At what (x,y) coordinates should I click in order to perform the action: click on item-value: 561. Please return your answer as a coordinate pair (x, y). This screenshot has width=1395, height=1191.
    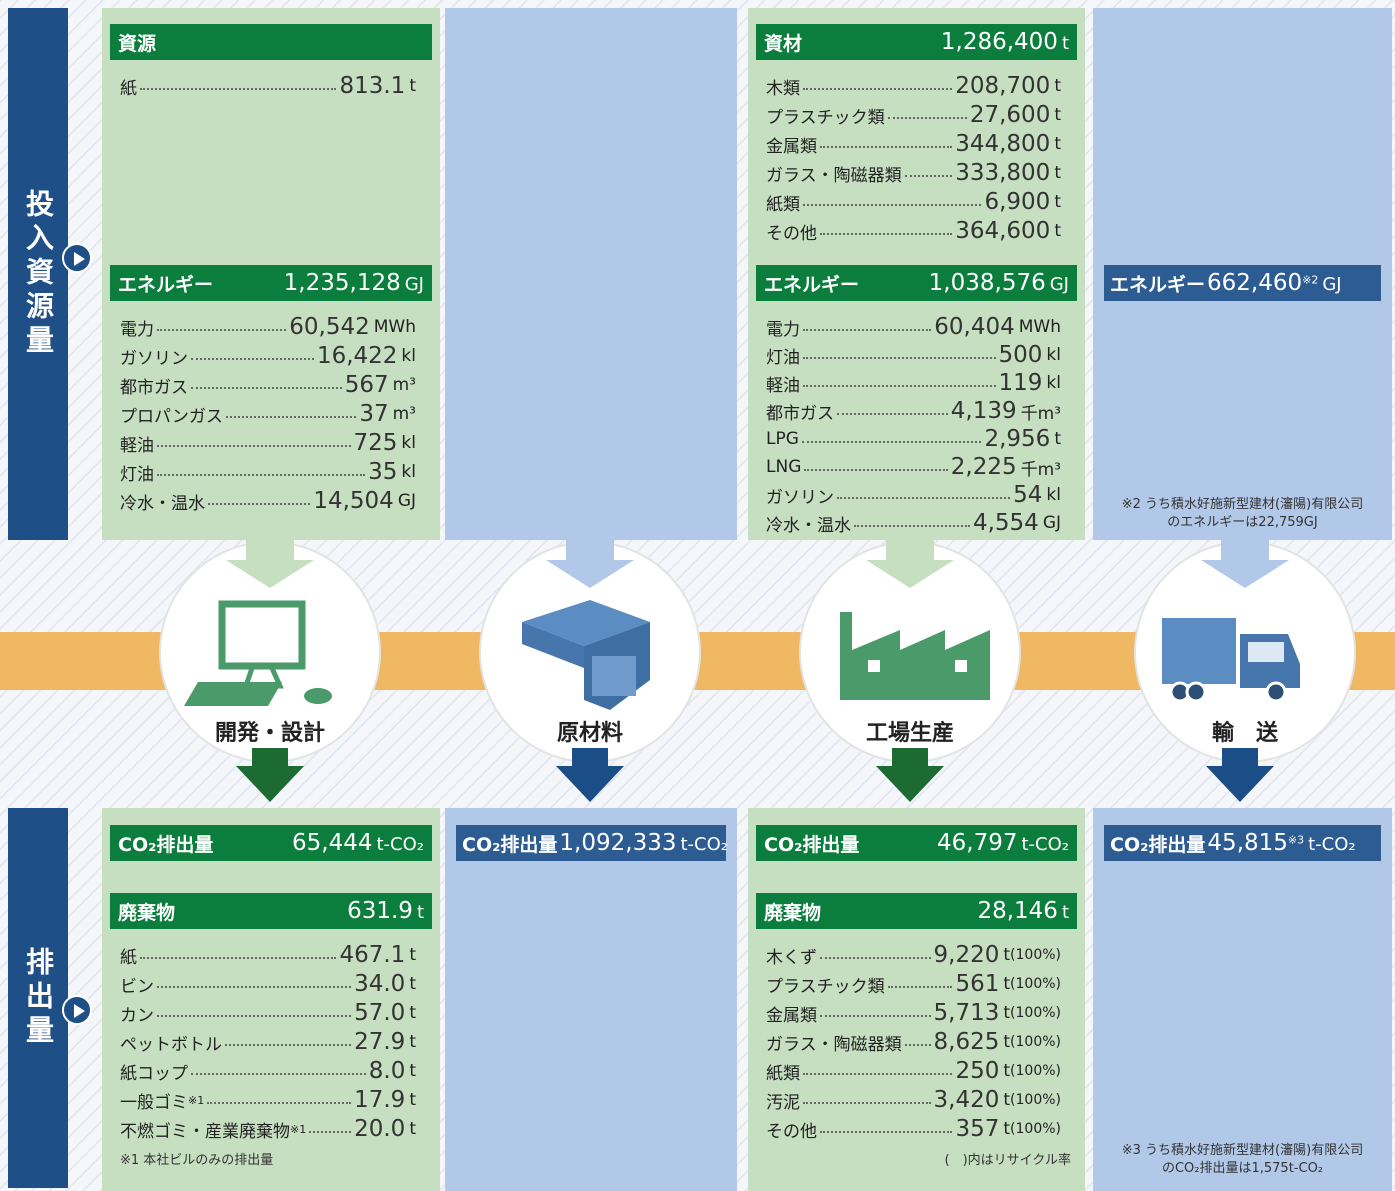
    Looking at the image, I should click on (977, 984).